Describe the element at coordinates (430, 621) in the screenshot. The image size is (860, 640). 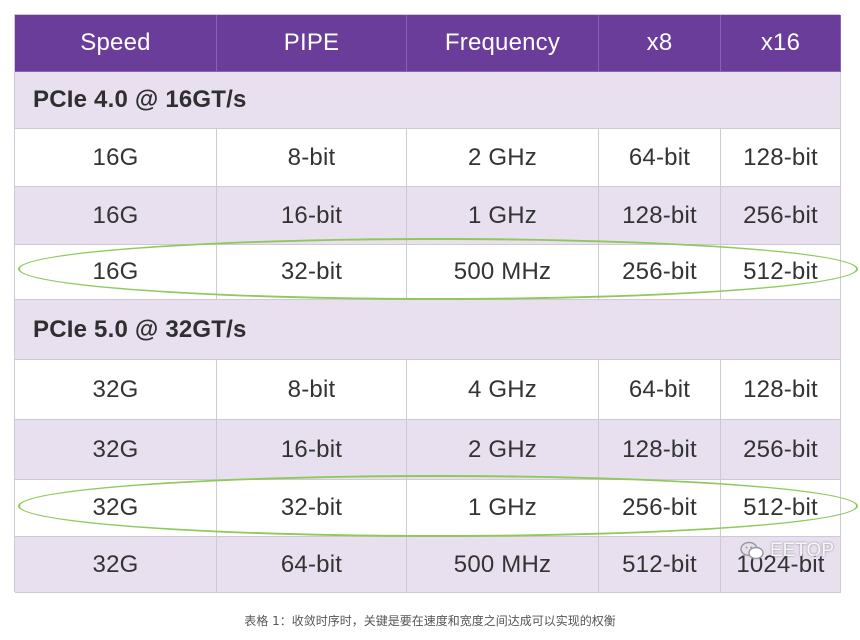
I see `table-caption: 表格 1：收敛时序时，关键是要在速度和宽度之间达成可以实现的权衡` at that location.